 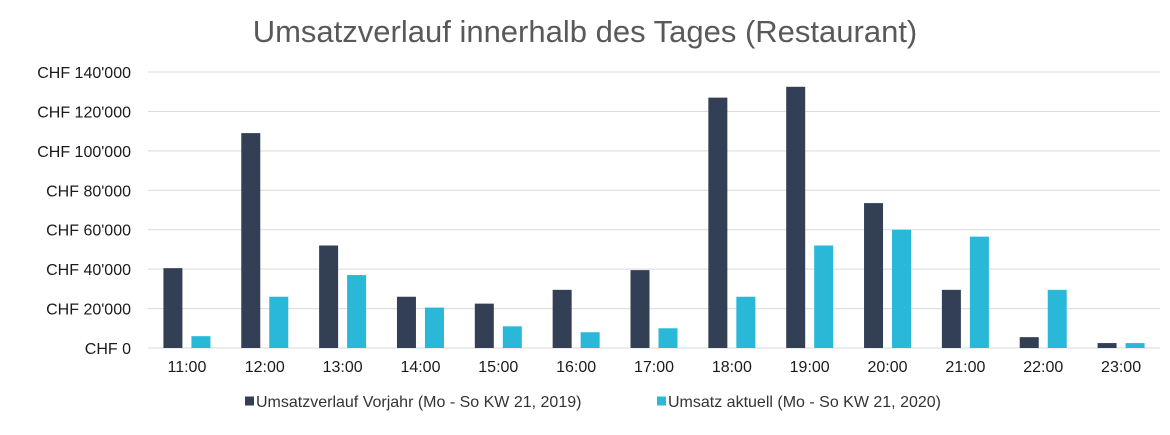 What do you see at coordinates (1121, 367) in the screenshot?
I see `x-tick-label: 23:00` at bounding box center [1121, 367].